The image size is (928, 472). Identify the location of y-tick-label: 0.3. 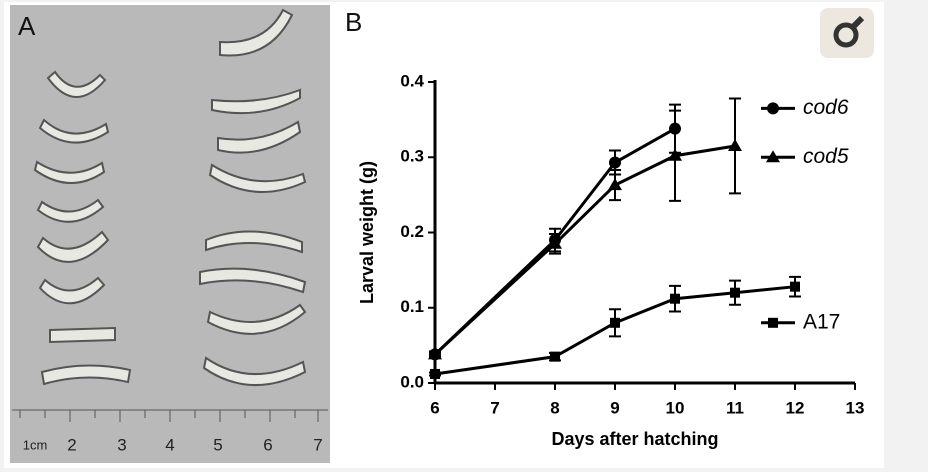
(412, 156).